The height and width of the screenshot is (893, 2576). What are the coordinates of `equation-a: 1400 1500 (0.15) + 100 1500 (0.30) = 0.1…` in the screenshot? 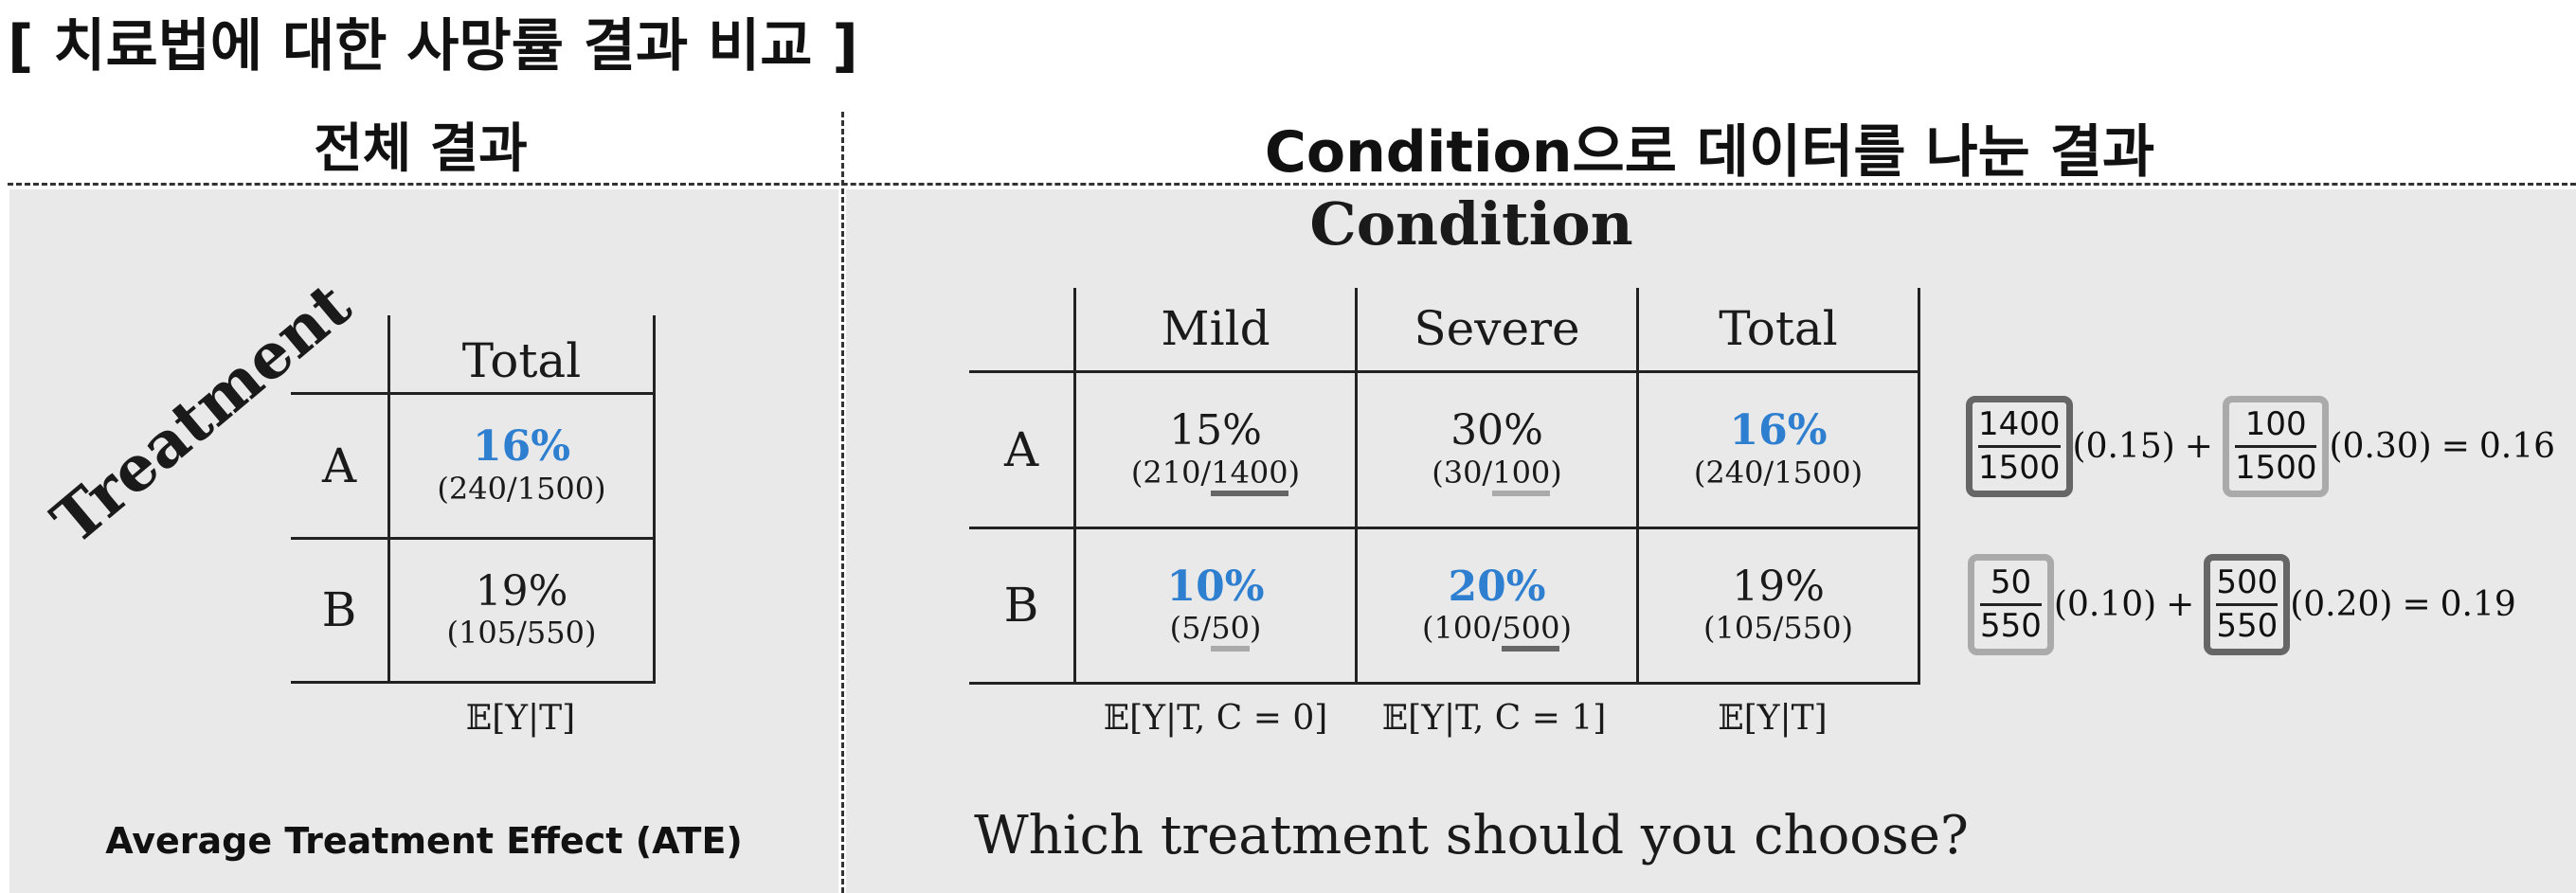 It's located at (2261, 447).